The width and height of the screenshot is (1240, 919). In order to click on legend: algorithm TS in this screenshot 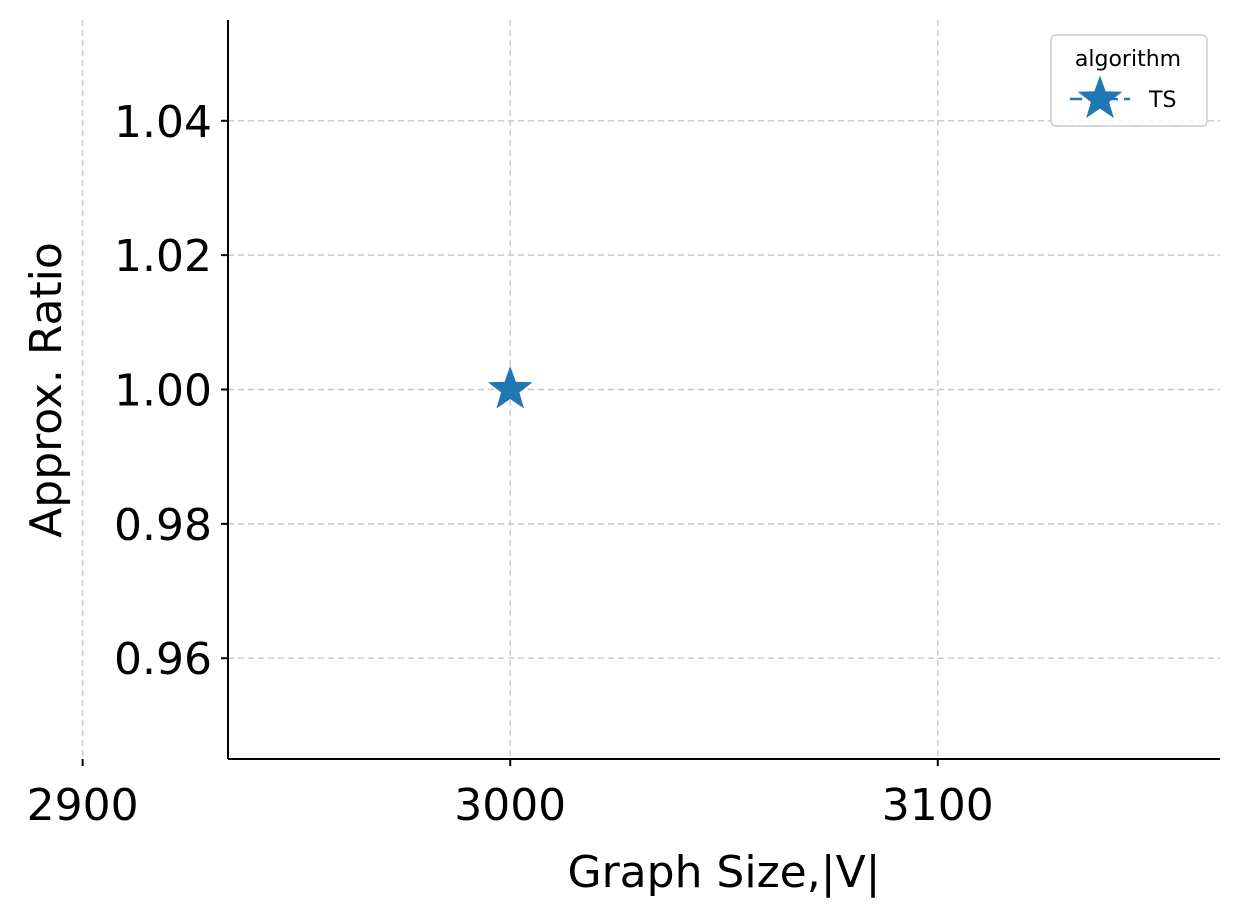, I will do `click(1129, 80)`.